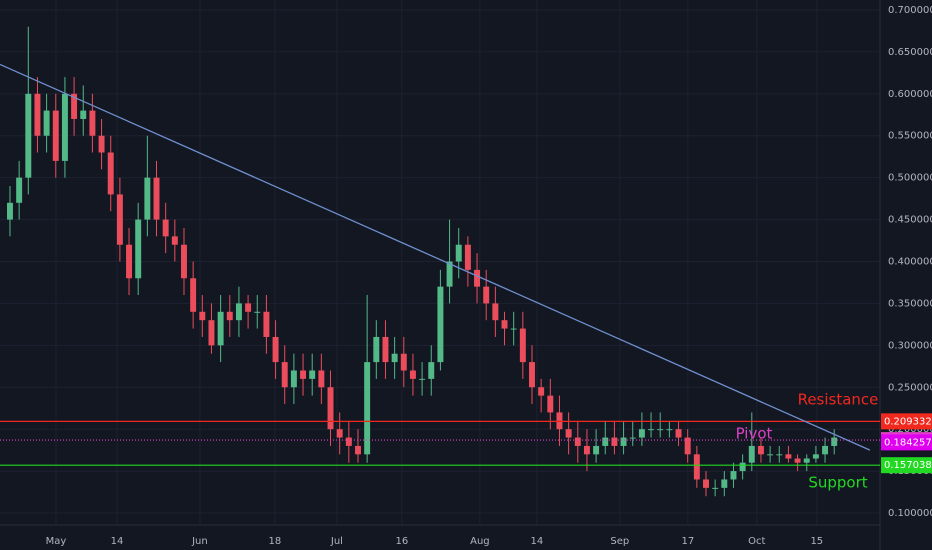  Describe the element at coordinates (199, 541) in the screenshot. I see `x-tick-label: Jun` at that location.